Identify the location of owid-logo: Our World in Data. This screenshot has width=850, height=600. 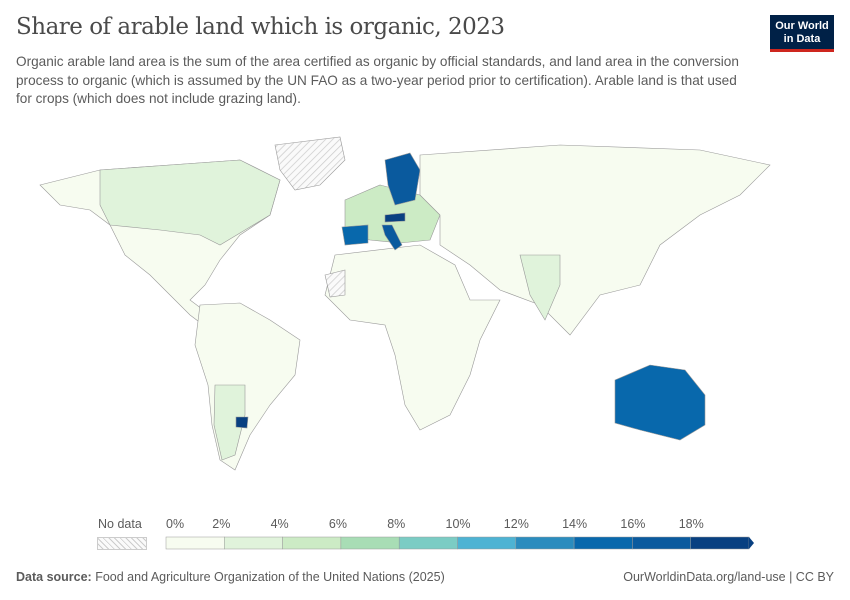
(802, 33).